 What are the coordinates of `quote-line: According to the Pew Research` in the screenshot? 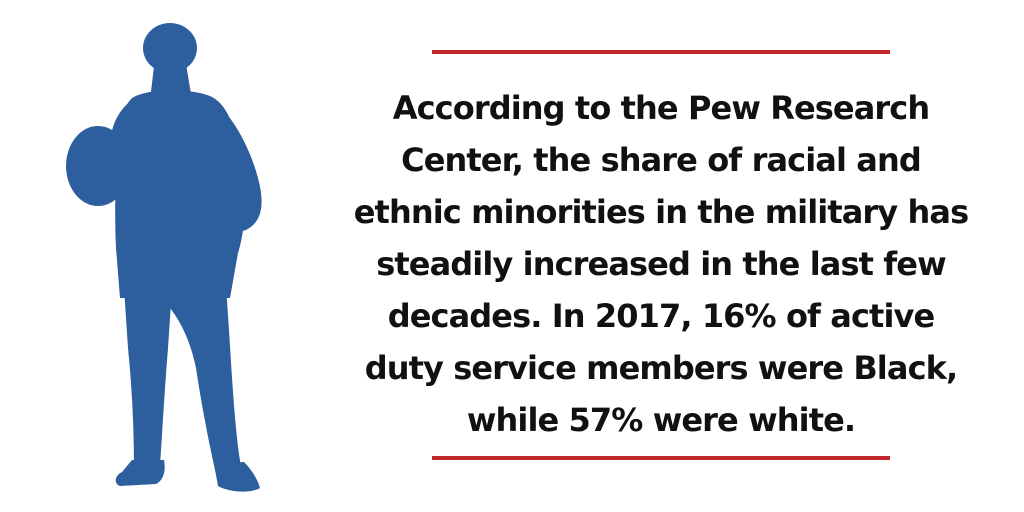 It's located at (661, 108).